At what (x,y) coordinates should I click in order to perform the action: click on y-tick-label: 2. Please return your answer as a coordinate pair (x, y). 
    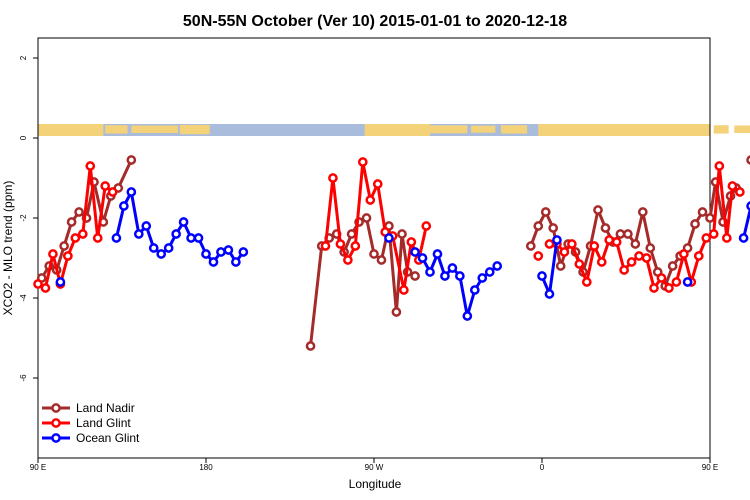
    Looking at the image, I should click on (23, 57).